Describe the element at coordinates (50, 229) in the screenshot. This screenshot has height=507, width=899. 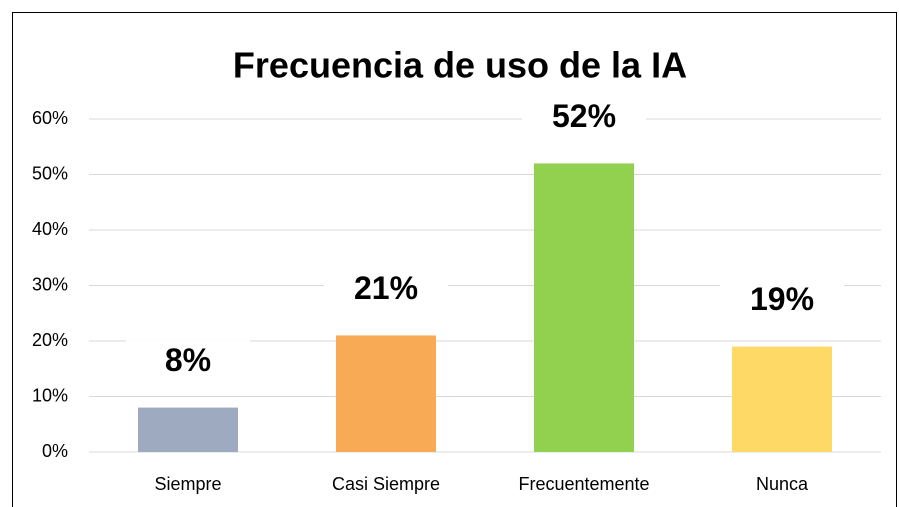
I see `y-tick-label: 40%` at that location.